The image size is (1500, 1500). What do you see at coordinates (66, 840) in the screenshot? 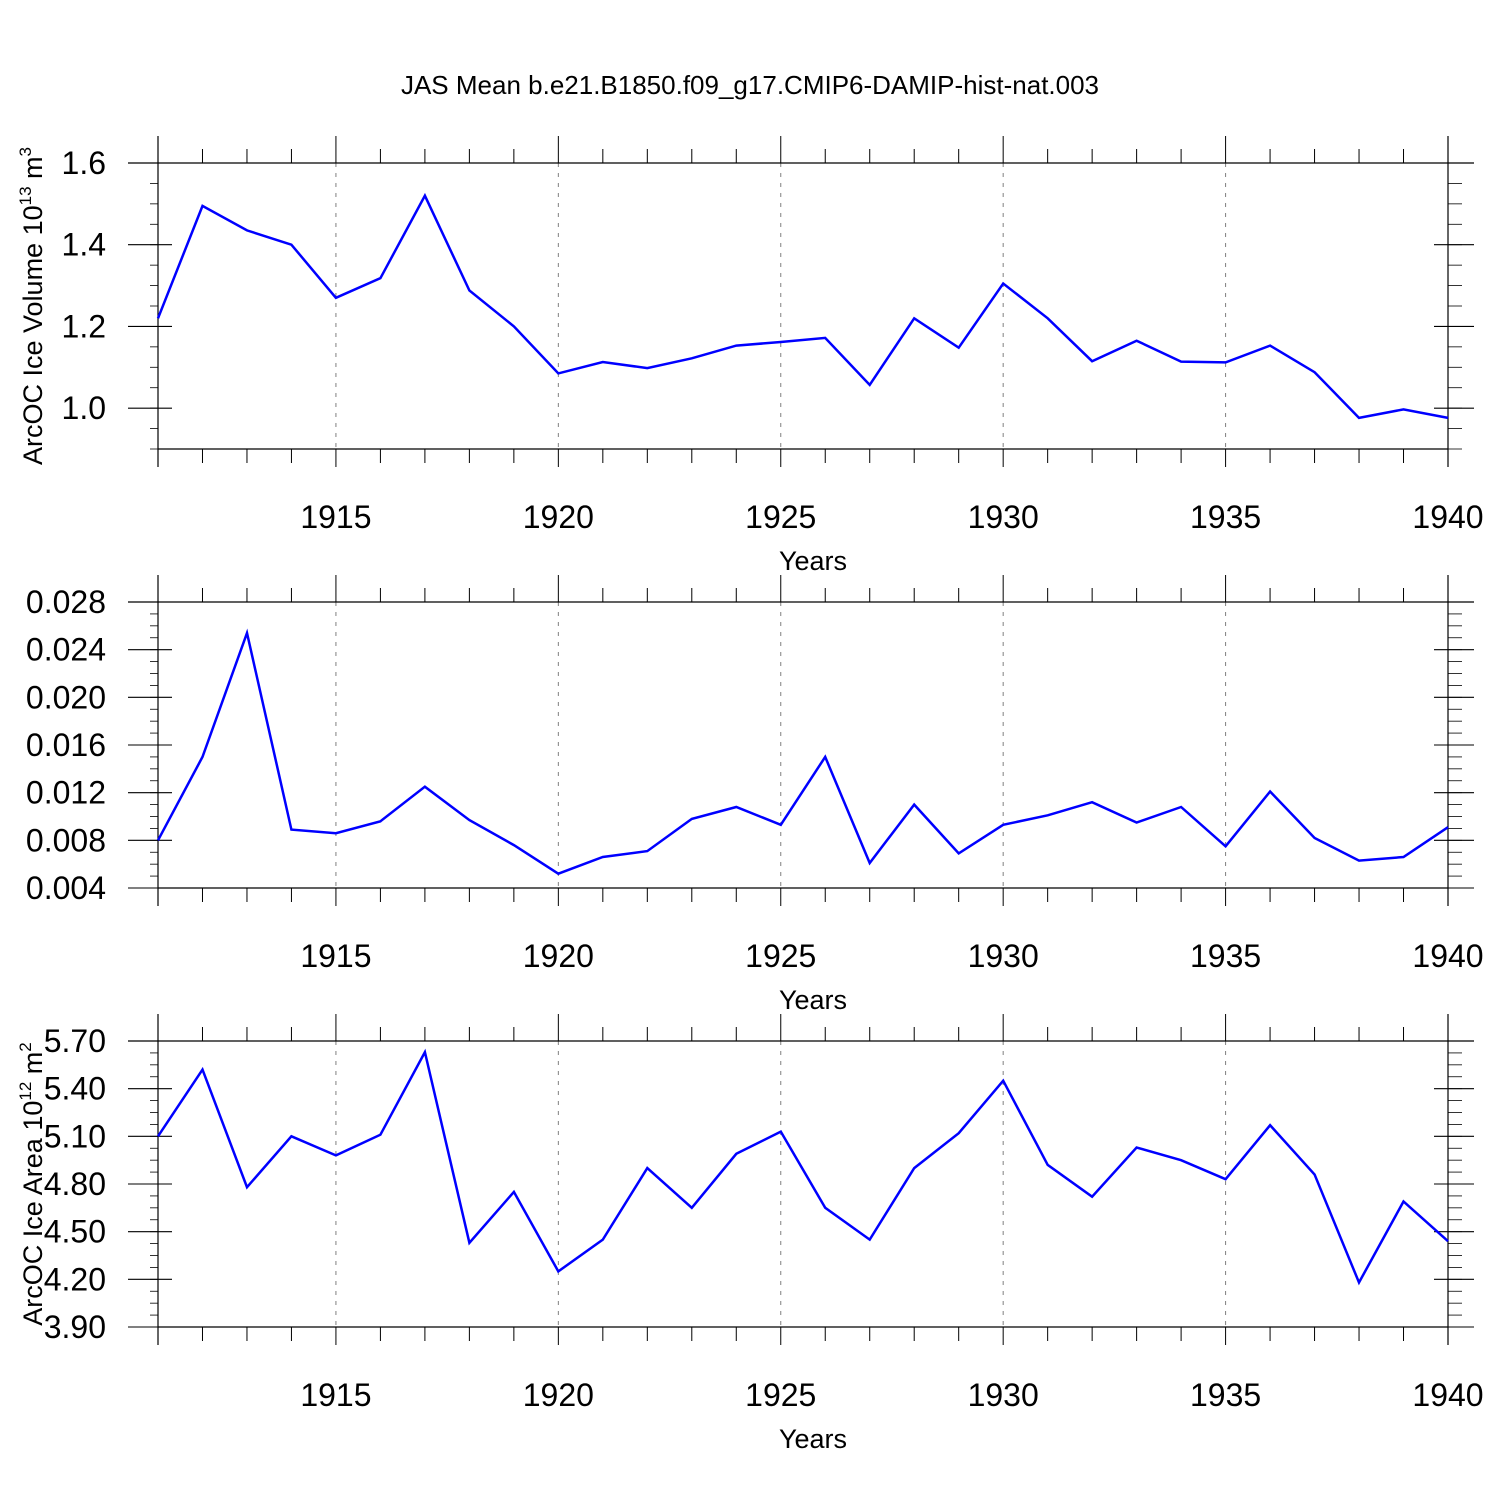
I see `y-tick-label-1: 0.008` at bounding box center [66, 840].